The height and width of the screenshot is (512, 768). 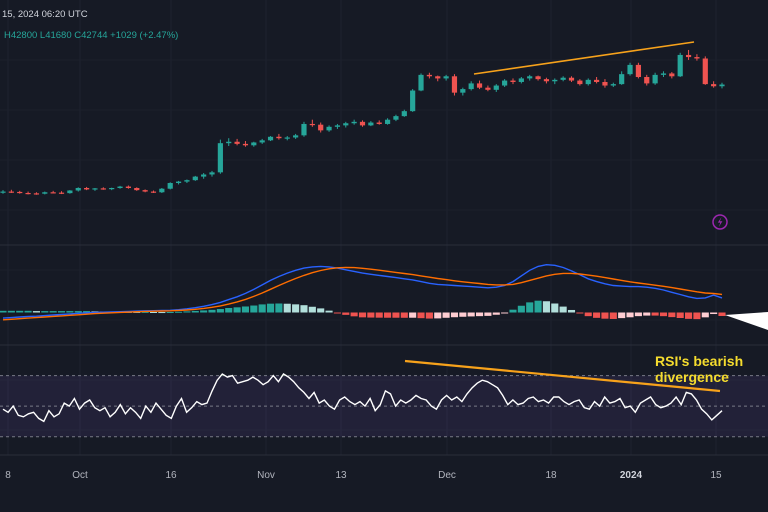 What do you see at coordinates (362, 398) in the screenshot?
I see `rsi-line` at bounding box center [362, 398].